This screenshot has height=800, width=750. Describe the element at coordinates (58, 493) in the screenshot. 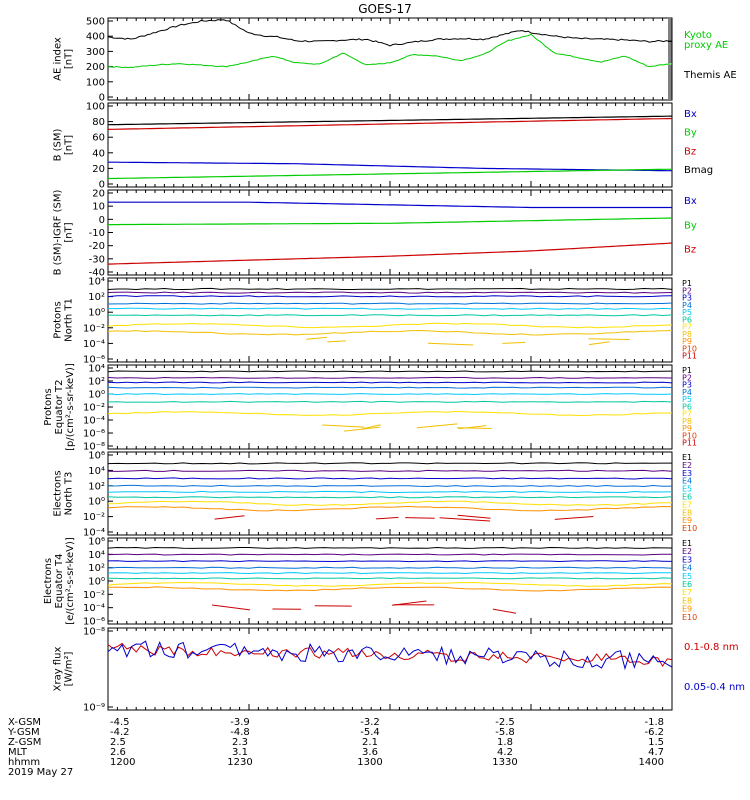

I see `y-axis-label: Electrons` at that location.